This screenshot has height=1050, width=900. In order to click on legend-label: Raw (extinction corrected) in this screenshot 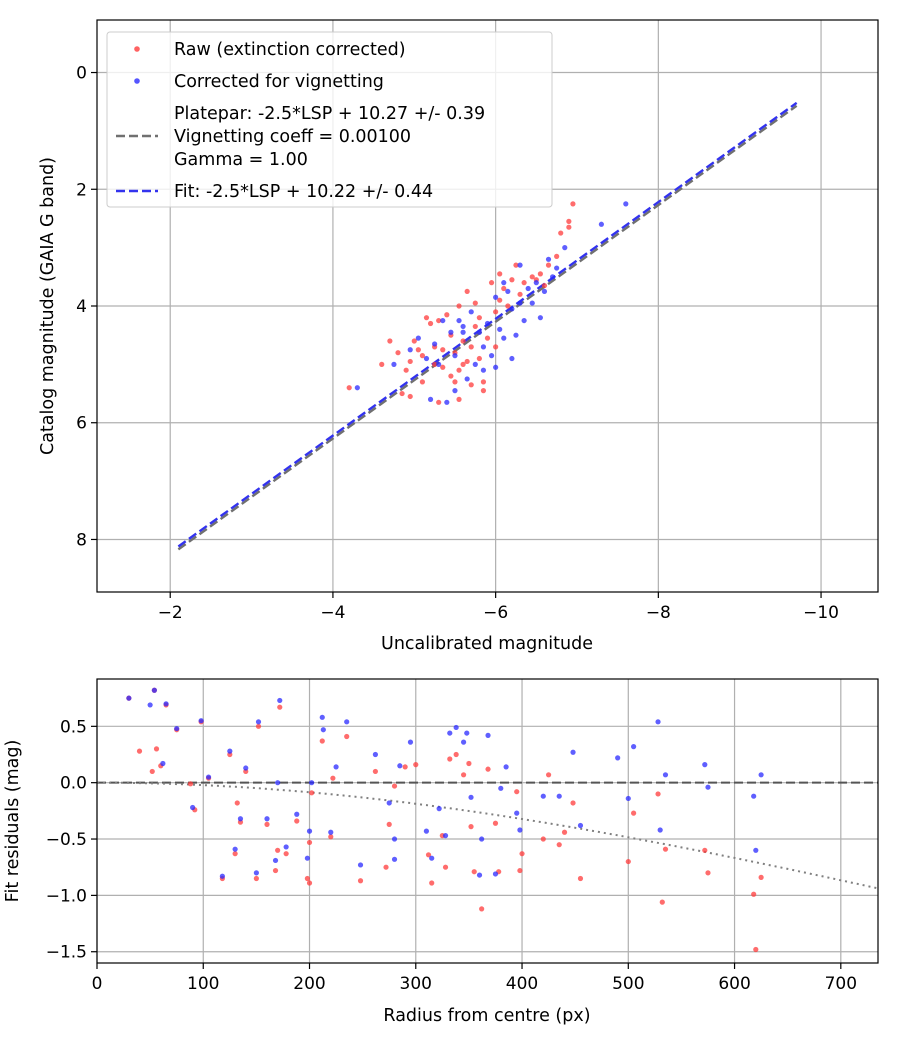, I will do `click(290, 50)`.